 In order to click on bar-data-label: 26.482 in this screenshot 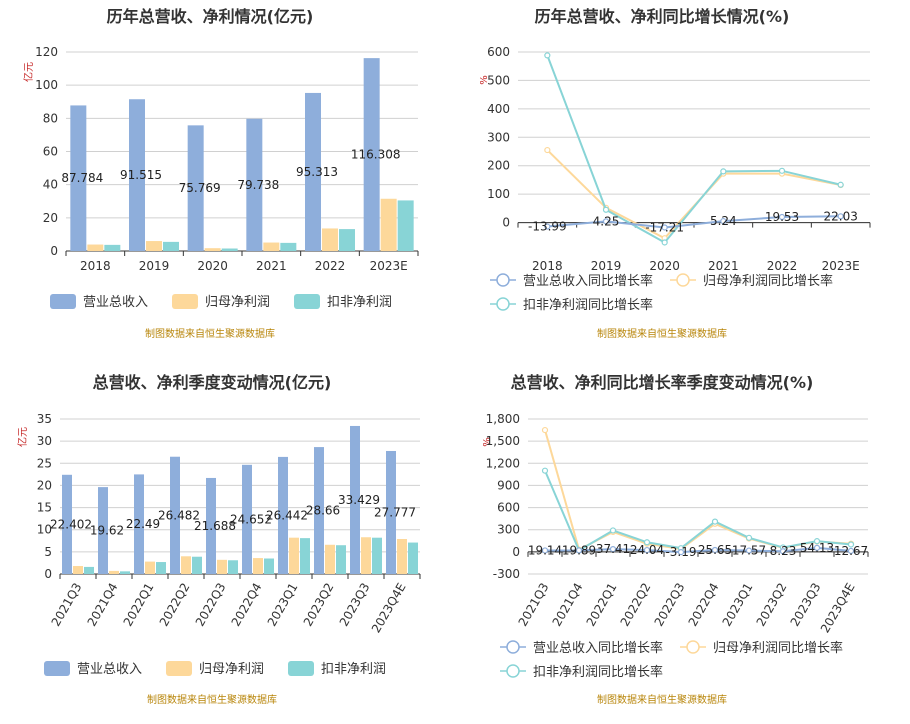, I will do `click(179, 515)`.